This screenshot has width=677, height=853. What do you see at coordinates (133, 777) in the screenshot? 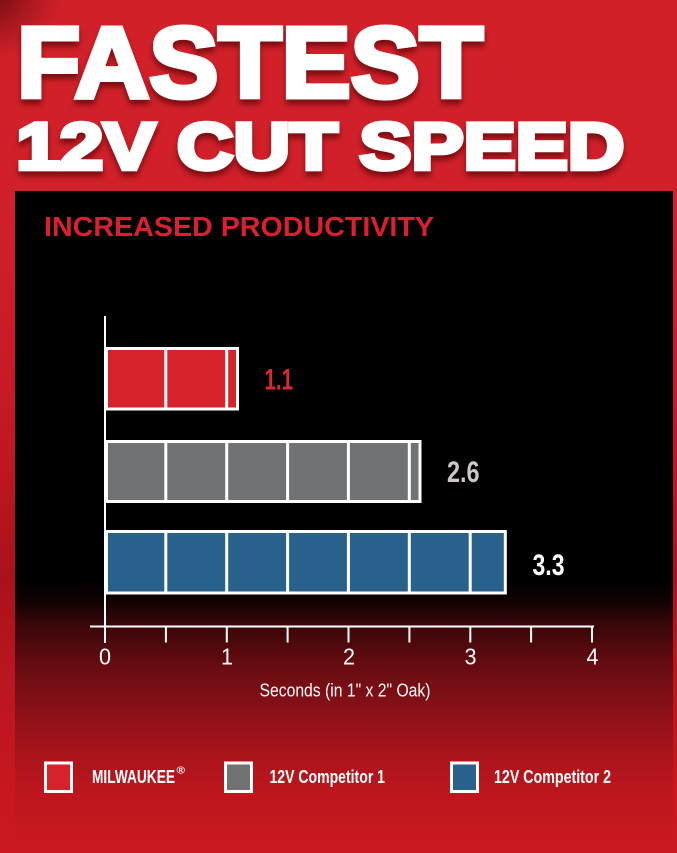
I see `svg-text: MILWAUKEE` at bounding box center [133, 777].